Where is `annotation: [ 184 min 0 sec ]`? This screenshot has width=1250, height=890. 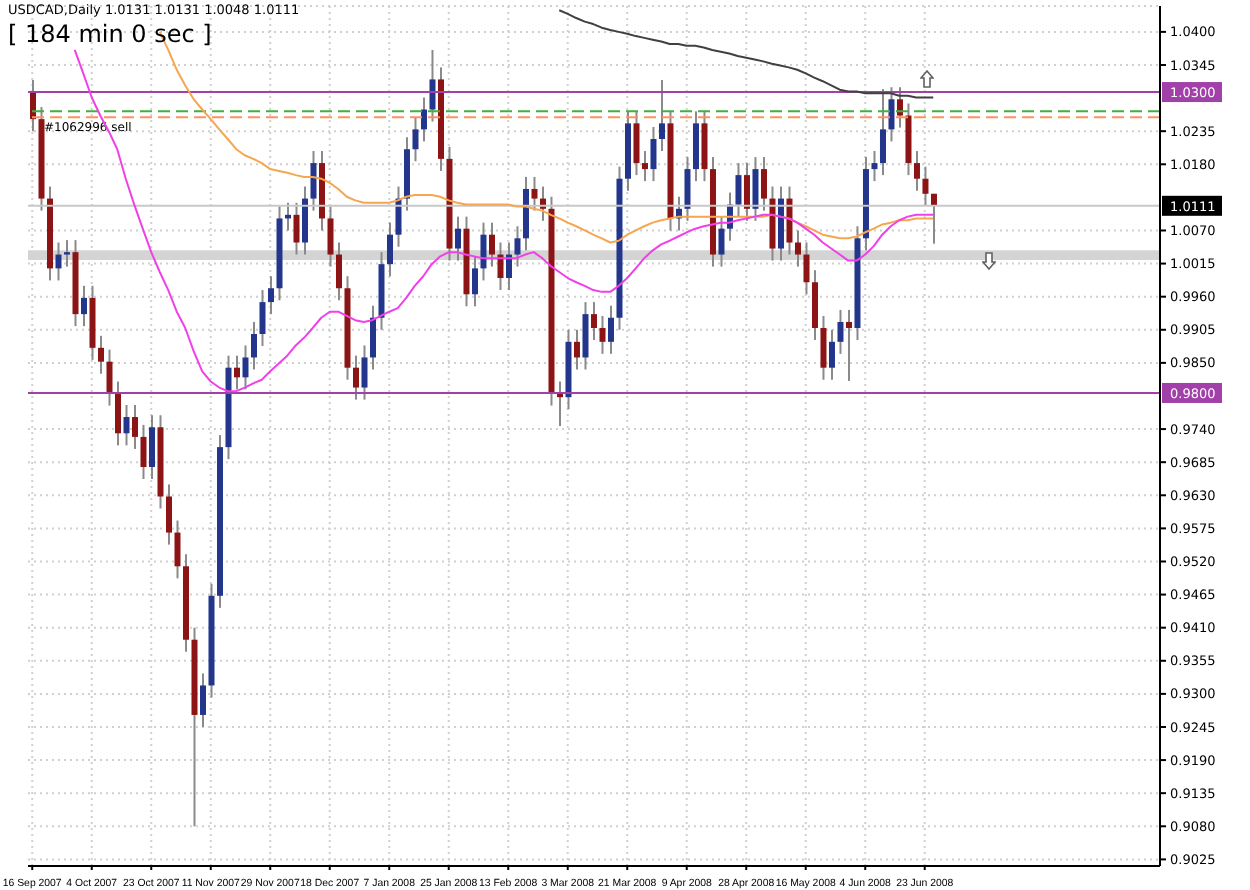
annotation: [ 184 min 0 sec ] is located at coordinates (110, 34).